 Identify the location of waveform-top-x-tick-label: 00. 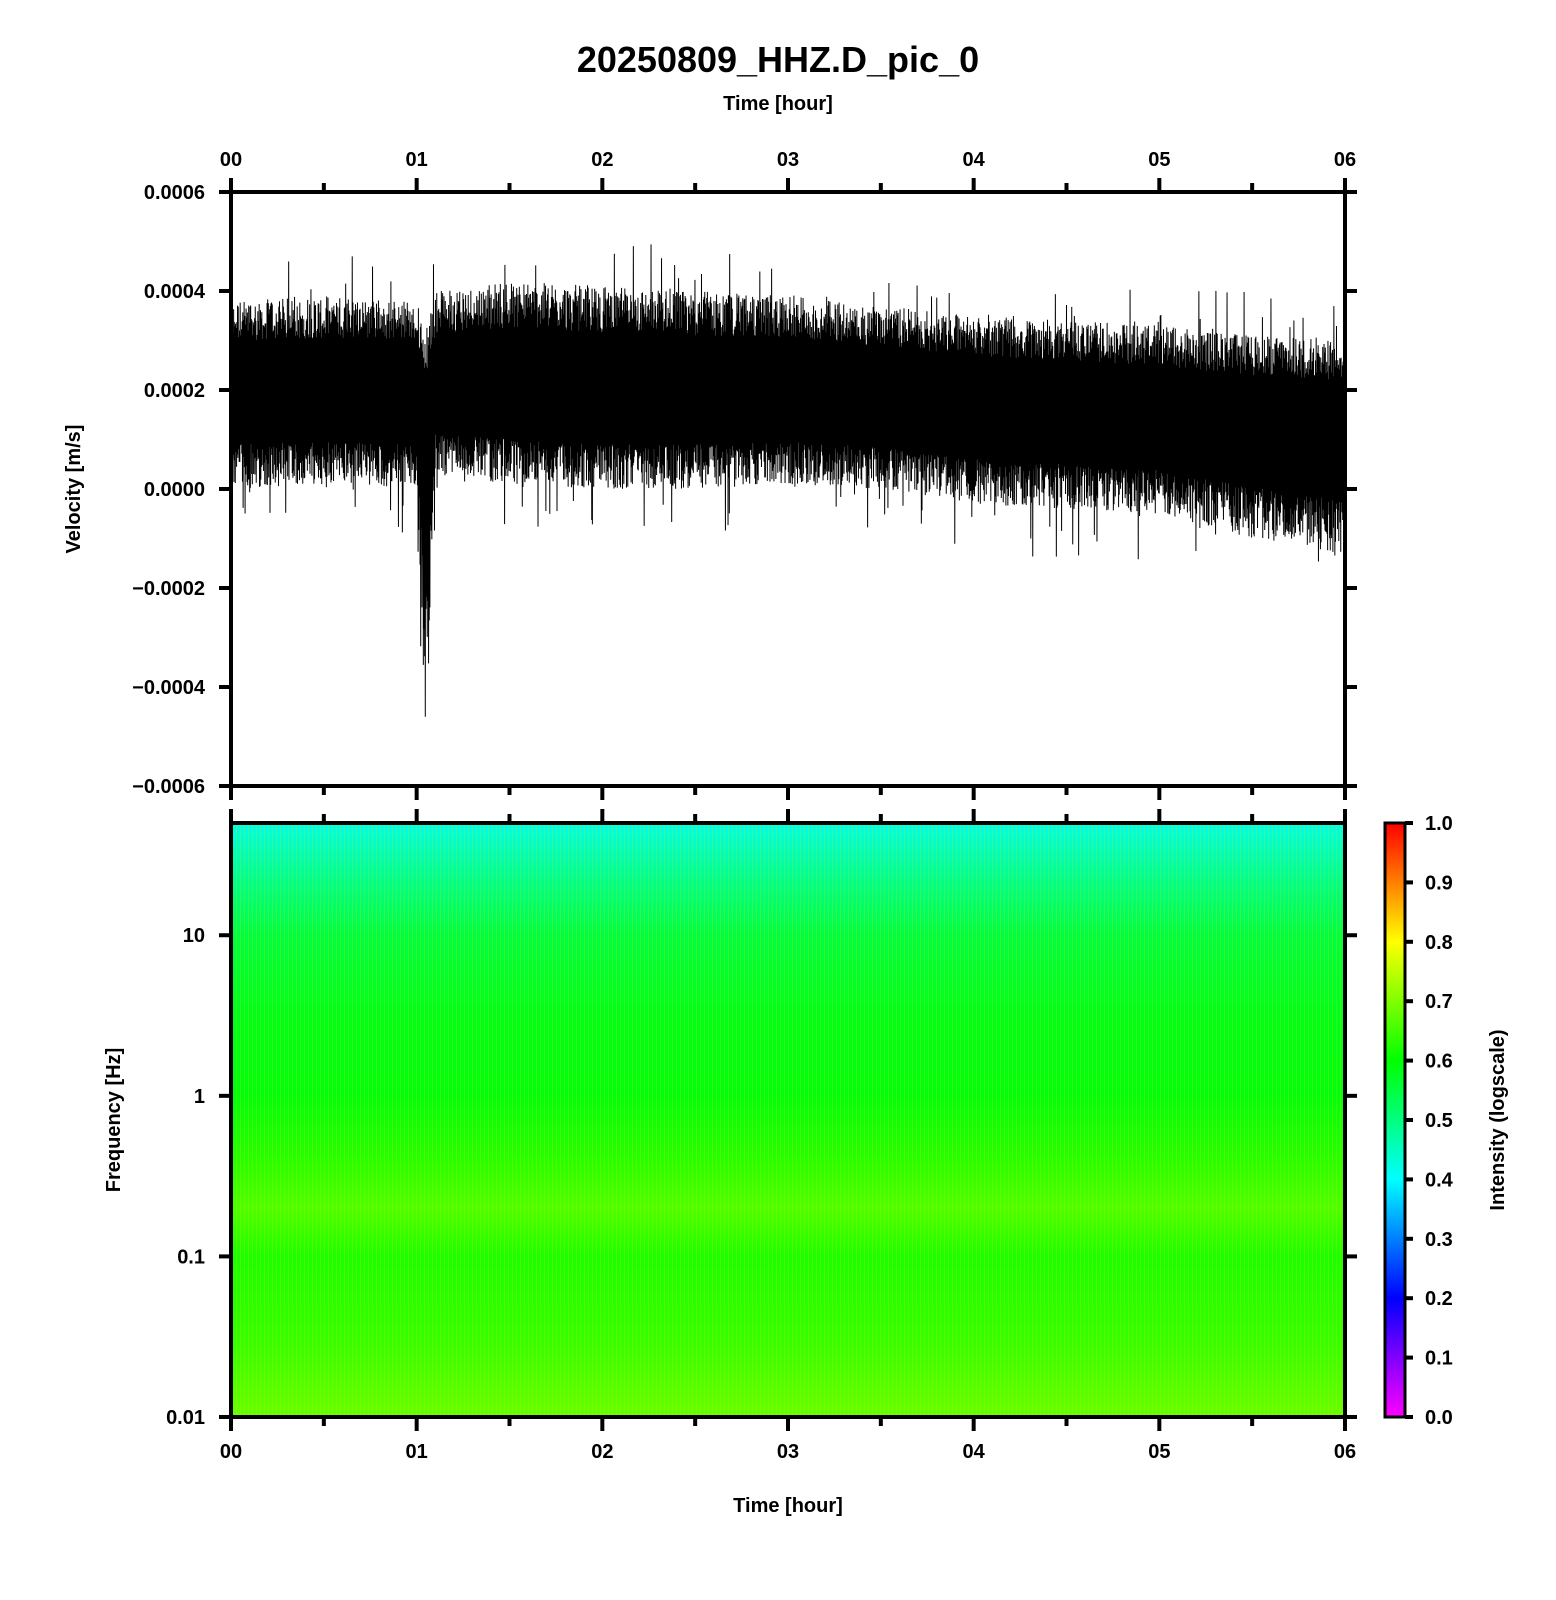
(231, 160).